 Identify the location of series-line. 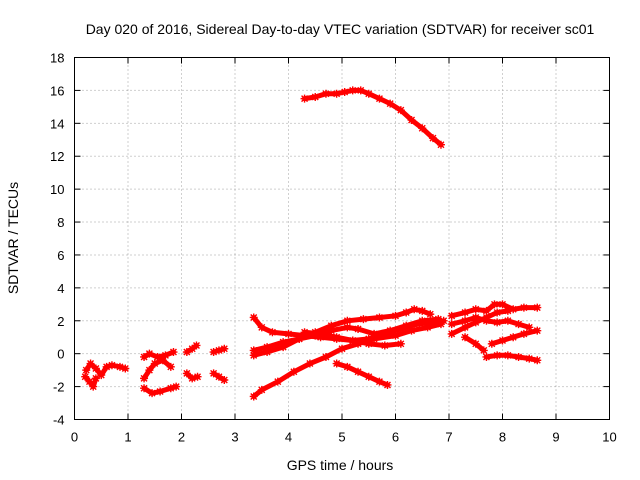
(373, 117).